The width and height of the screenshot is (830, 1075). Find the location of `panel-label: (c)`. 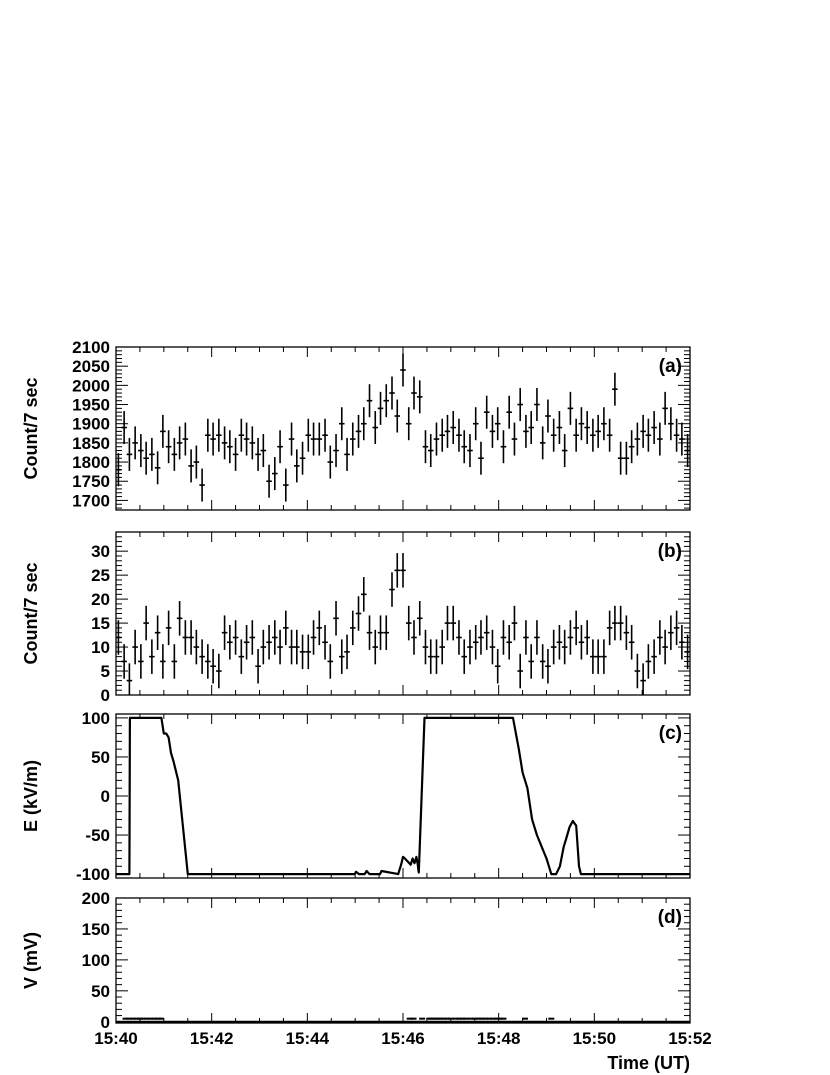

panel-label: (c) is located at coordinates (670, 733).